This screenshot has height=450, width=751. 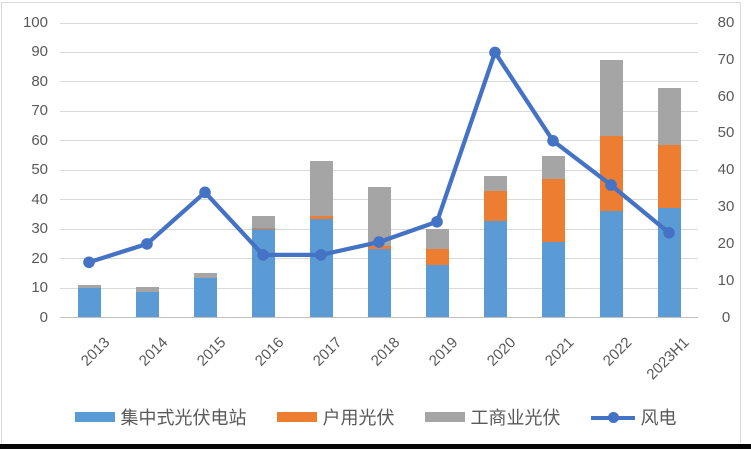 I want to click on legend-label-household-pv: 户用光伏, so click(x=358, y=418).